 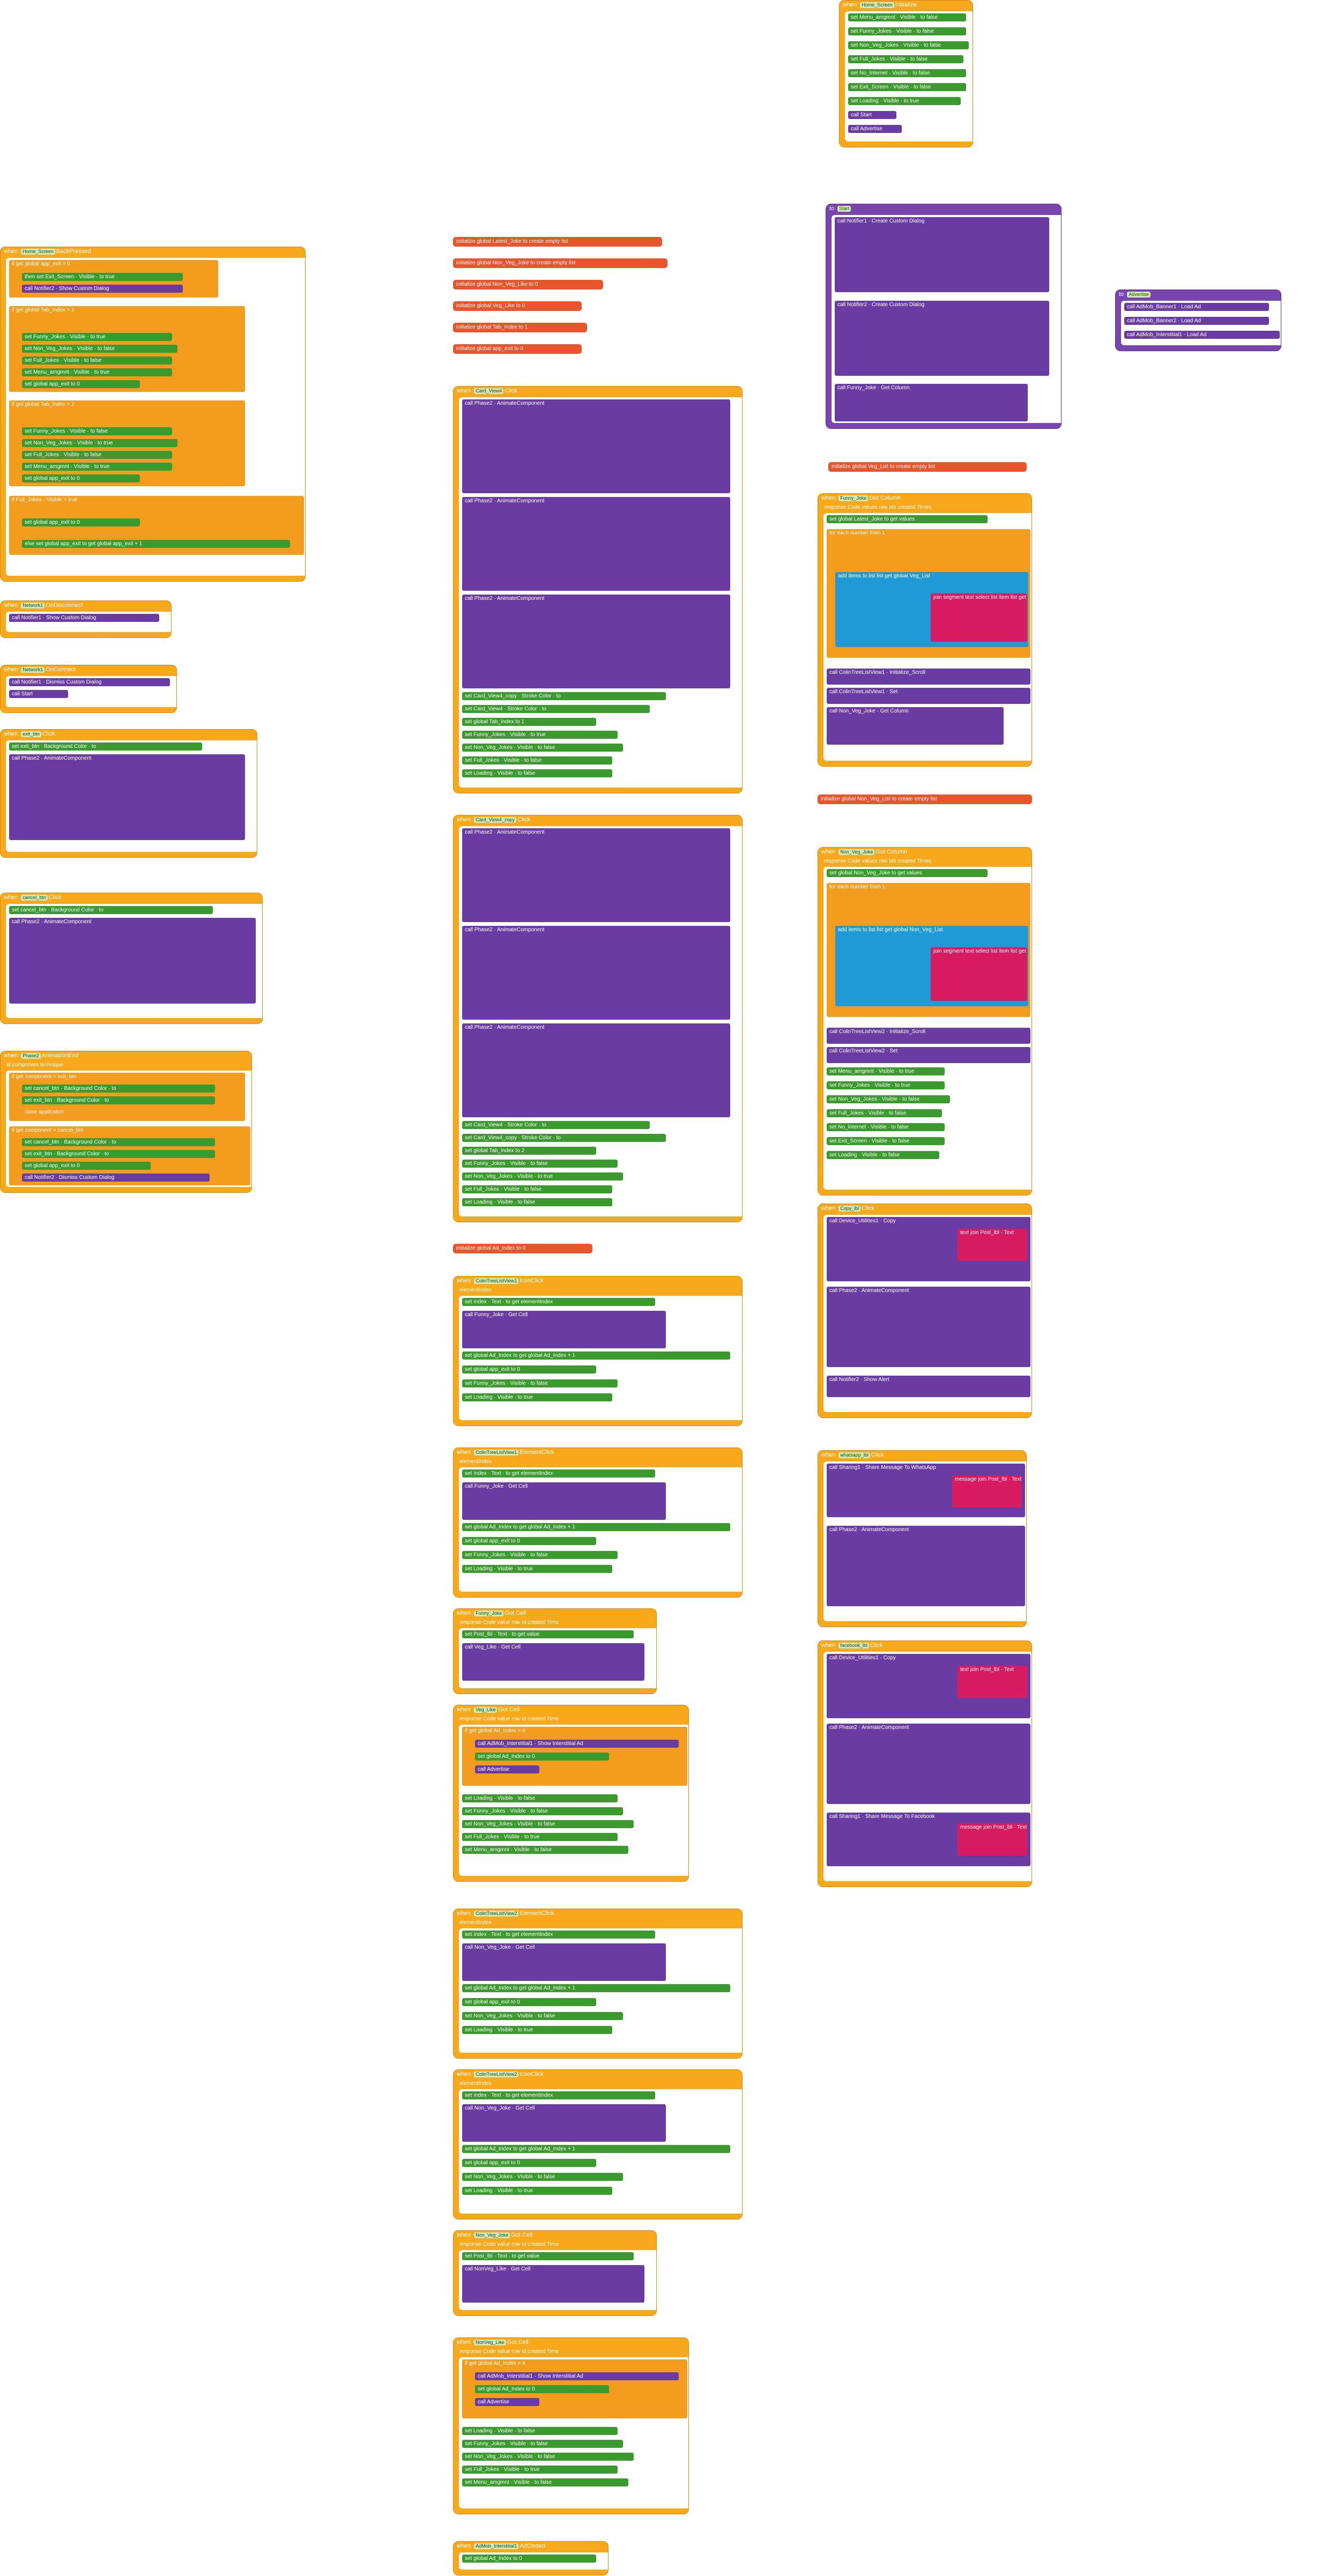 I want to click on call-phase2-animate-3: call Phase2 · AnimateComponent, so click(x=596, y=642).